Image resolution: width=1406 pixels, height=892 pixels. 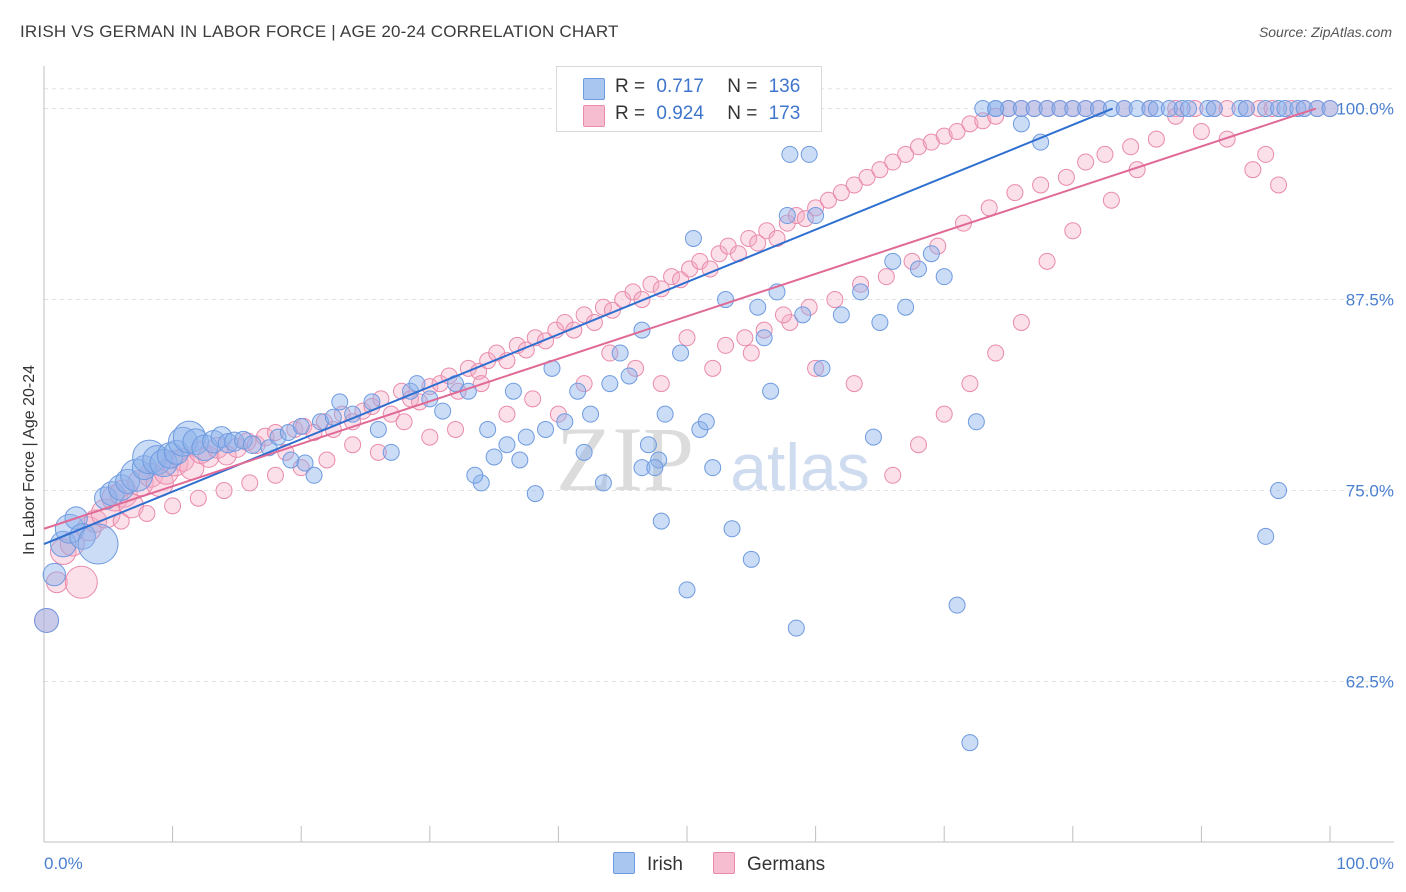 I want to click on legend-n-value-germans: 173, so click(x=784, y=113).